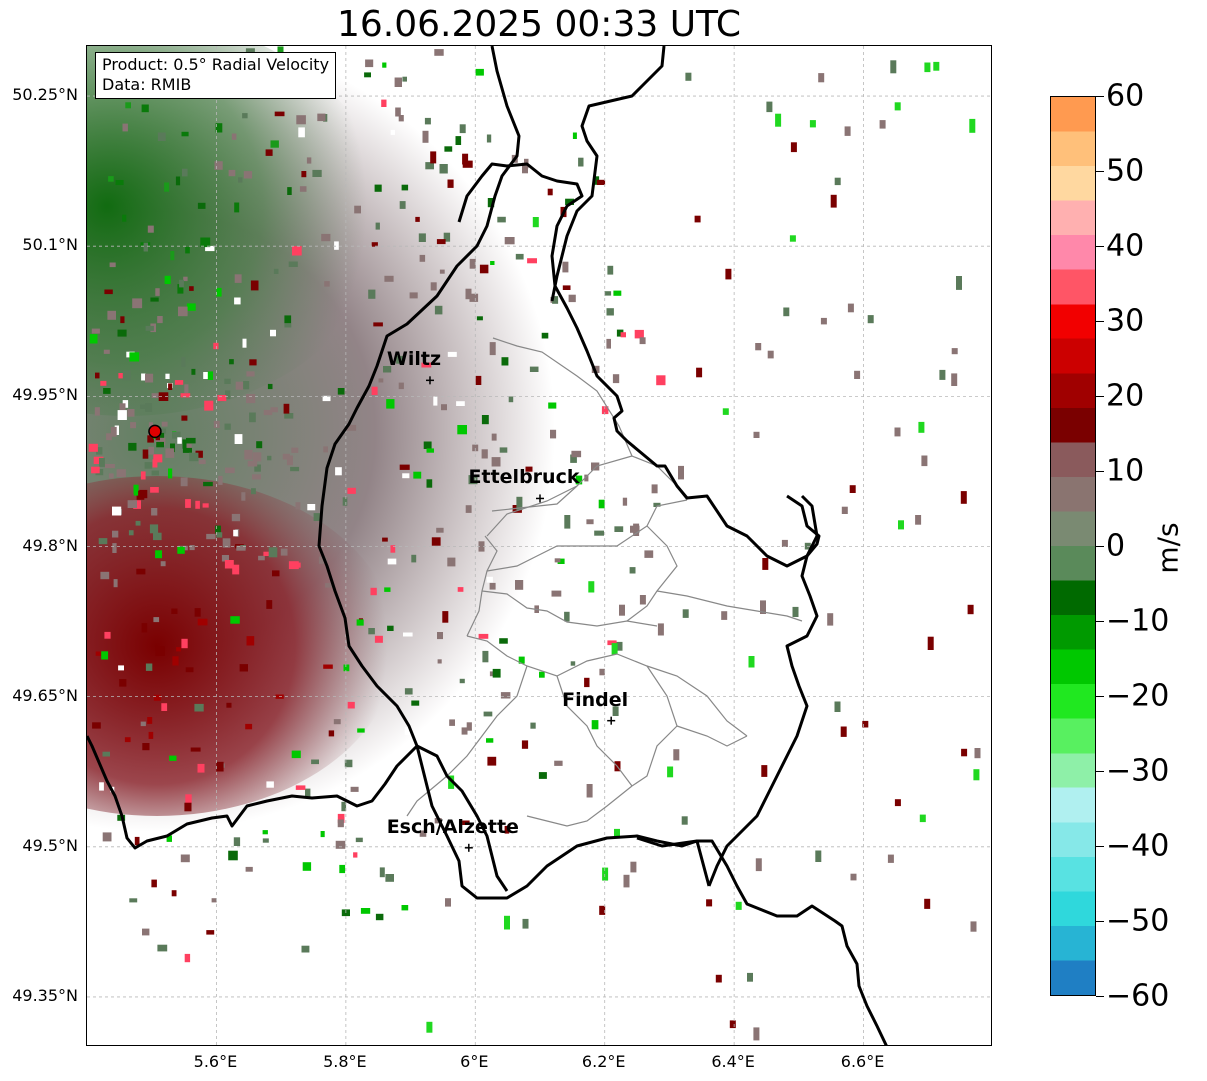 The height and width of the screenshot is (1081, 1207). I want to click on city-label-findel: Findel, so click(595, 699).